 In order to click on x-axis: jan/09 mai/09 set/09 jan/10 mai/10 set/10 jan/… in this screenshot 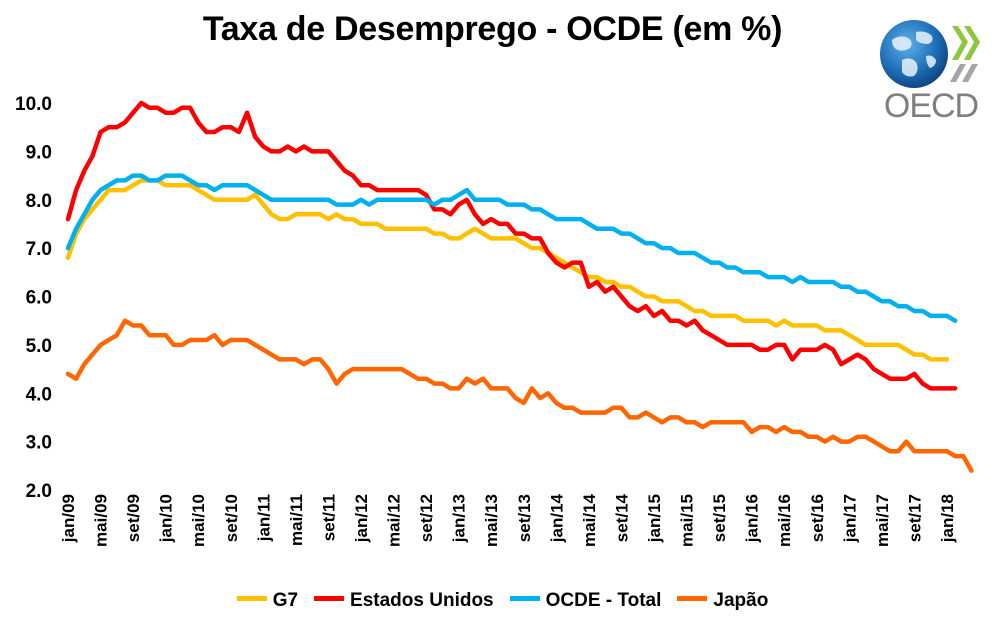, I will do `click(508, 519)`.